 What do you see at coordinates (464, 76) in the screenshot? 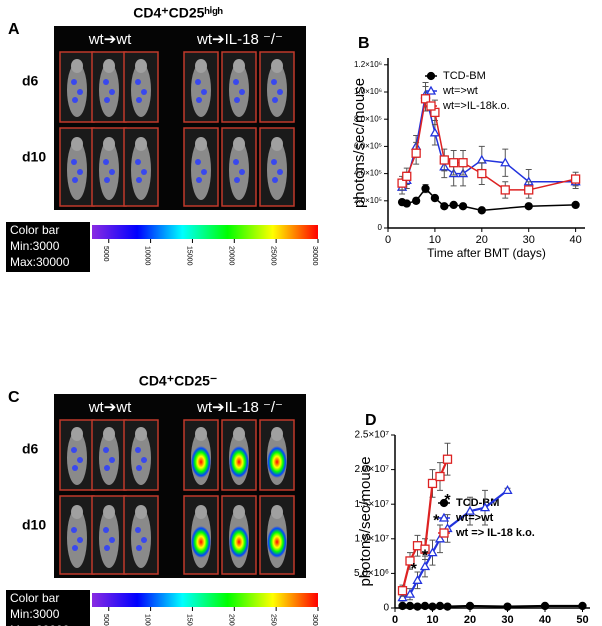
I see `legend-label: TCD-BM` at bounding box center [464, 76].